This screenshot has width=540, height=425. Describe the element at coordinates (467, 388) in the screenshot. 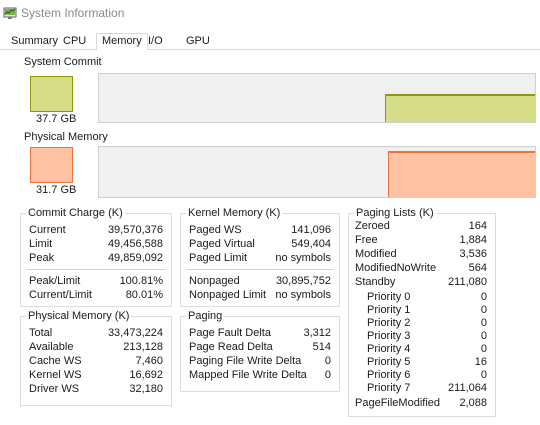

I see `priority-7-value: 211,064` at that location.